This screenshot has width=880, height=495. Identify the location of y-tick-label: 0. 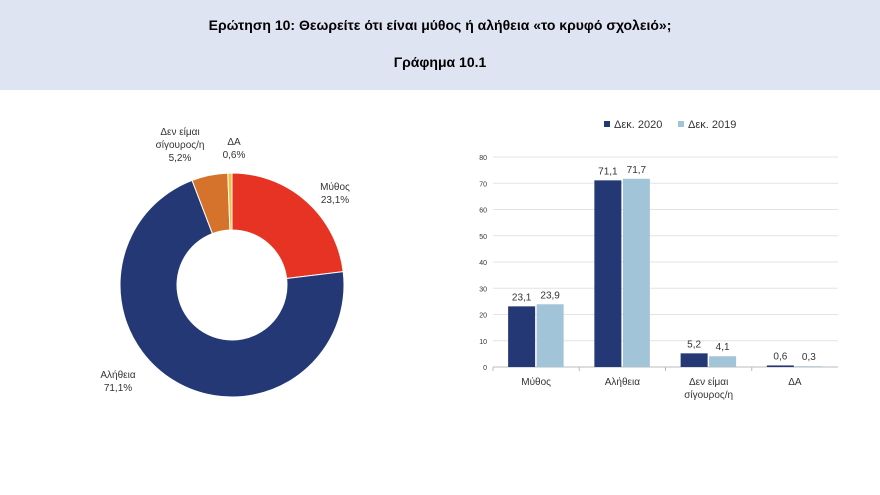
(485, 368).